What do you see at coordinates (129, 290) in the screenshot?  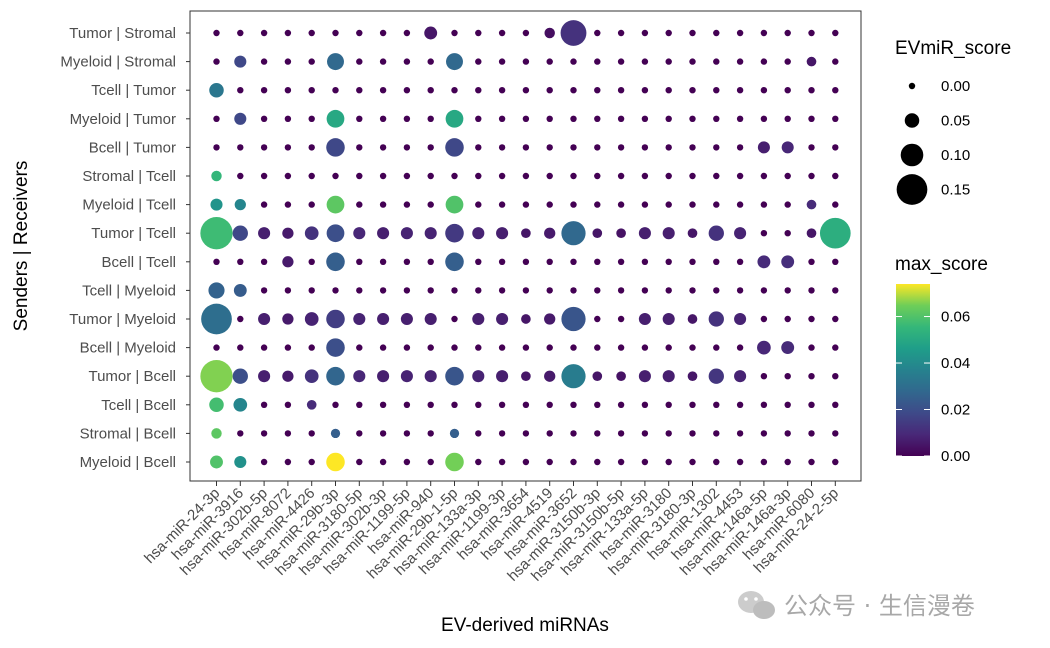 I see `y-tick-label: Tcell | Myeloid` at bounding box center [129, 290].